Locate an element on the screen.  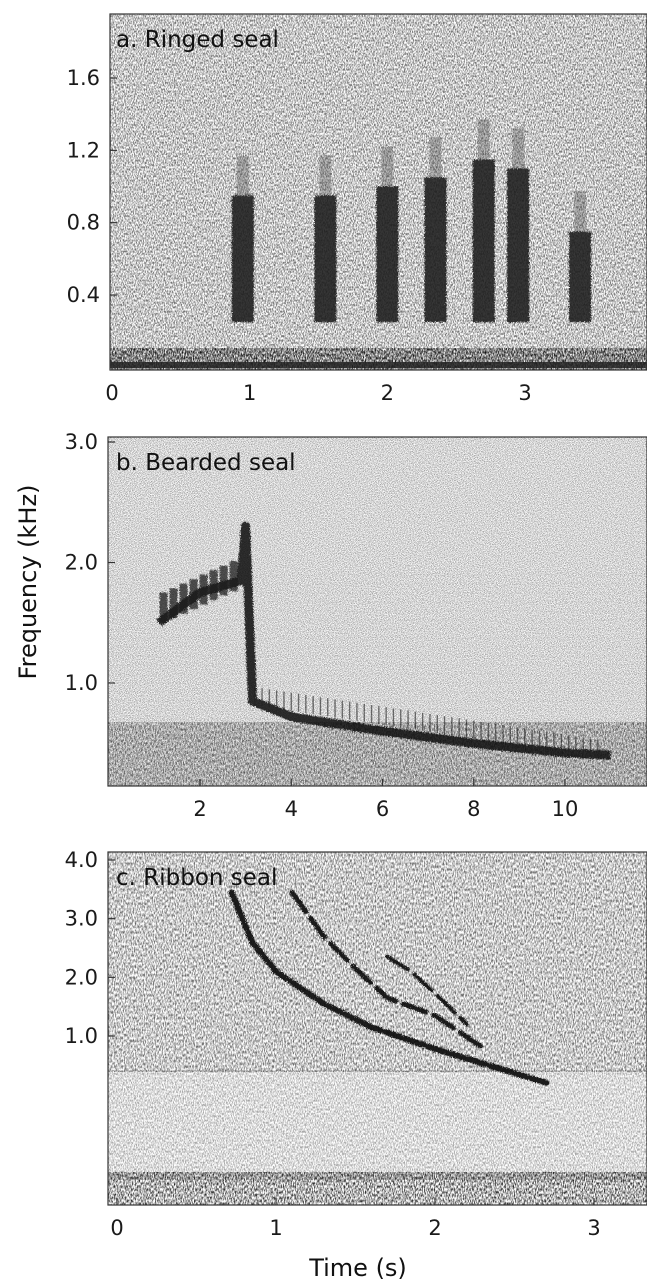
panel-b-x-tick-label: 2 is located at coordinates (199, 809).